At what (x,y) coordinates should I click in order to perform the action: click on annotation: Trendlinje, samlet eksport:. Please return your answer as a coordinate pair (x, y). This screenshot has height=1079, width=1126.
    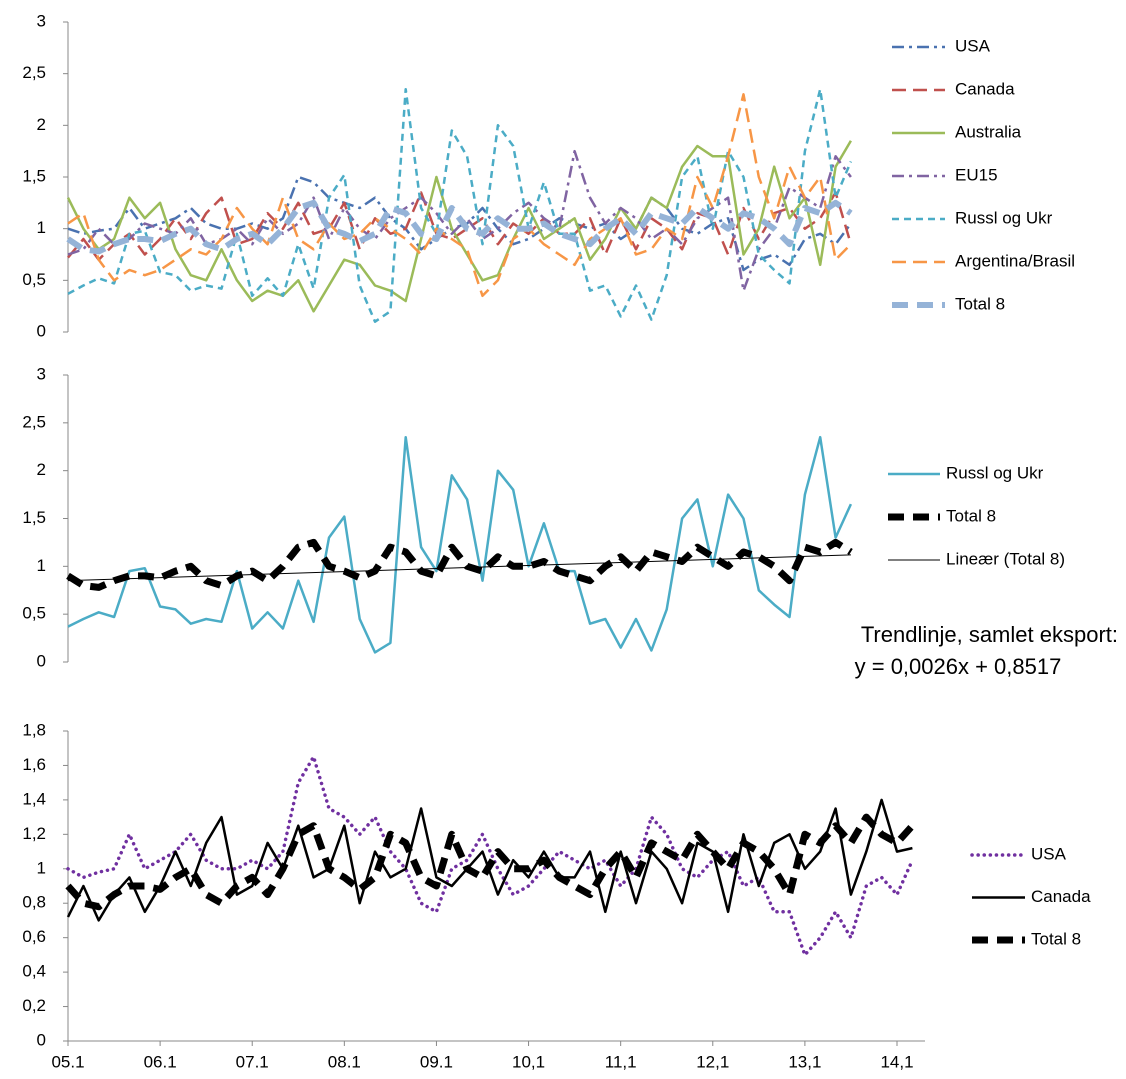
    Looking at the image, I should click on (989, 634).